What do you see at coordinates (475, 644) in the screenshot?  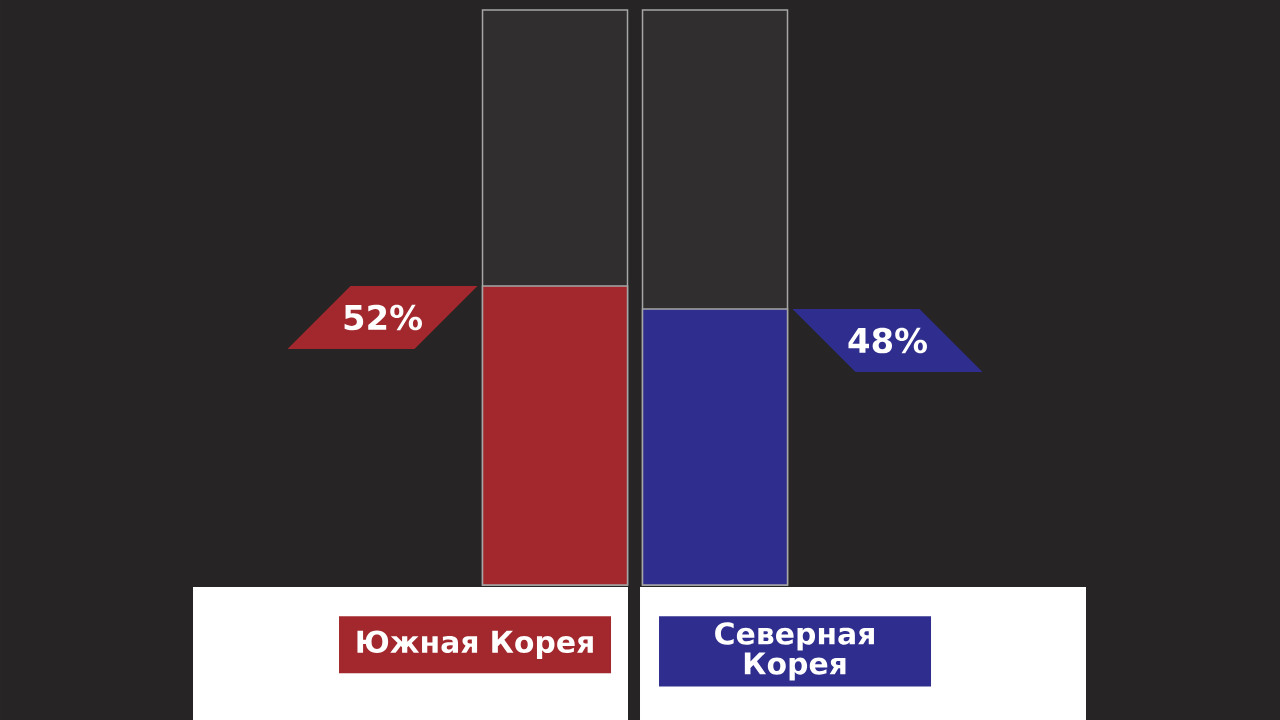 I see `x-tick-label: Южная Корея` at bounding box center [475, 644].